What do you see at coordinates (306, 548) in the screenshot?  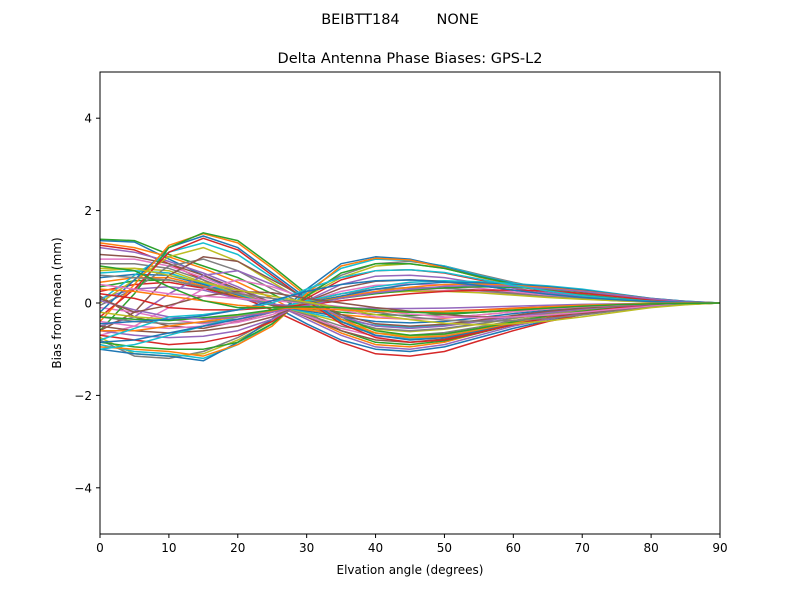 I see `x-tick-label: 30` at bounding box center [306, 548].